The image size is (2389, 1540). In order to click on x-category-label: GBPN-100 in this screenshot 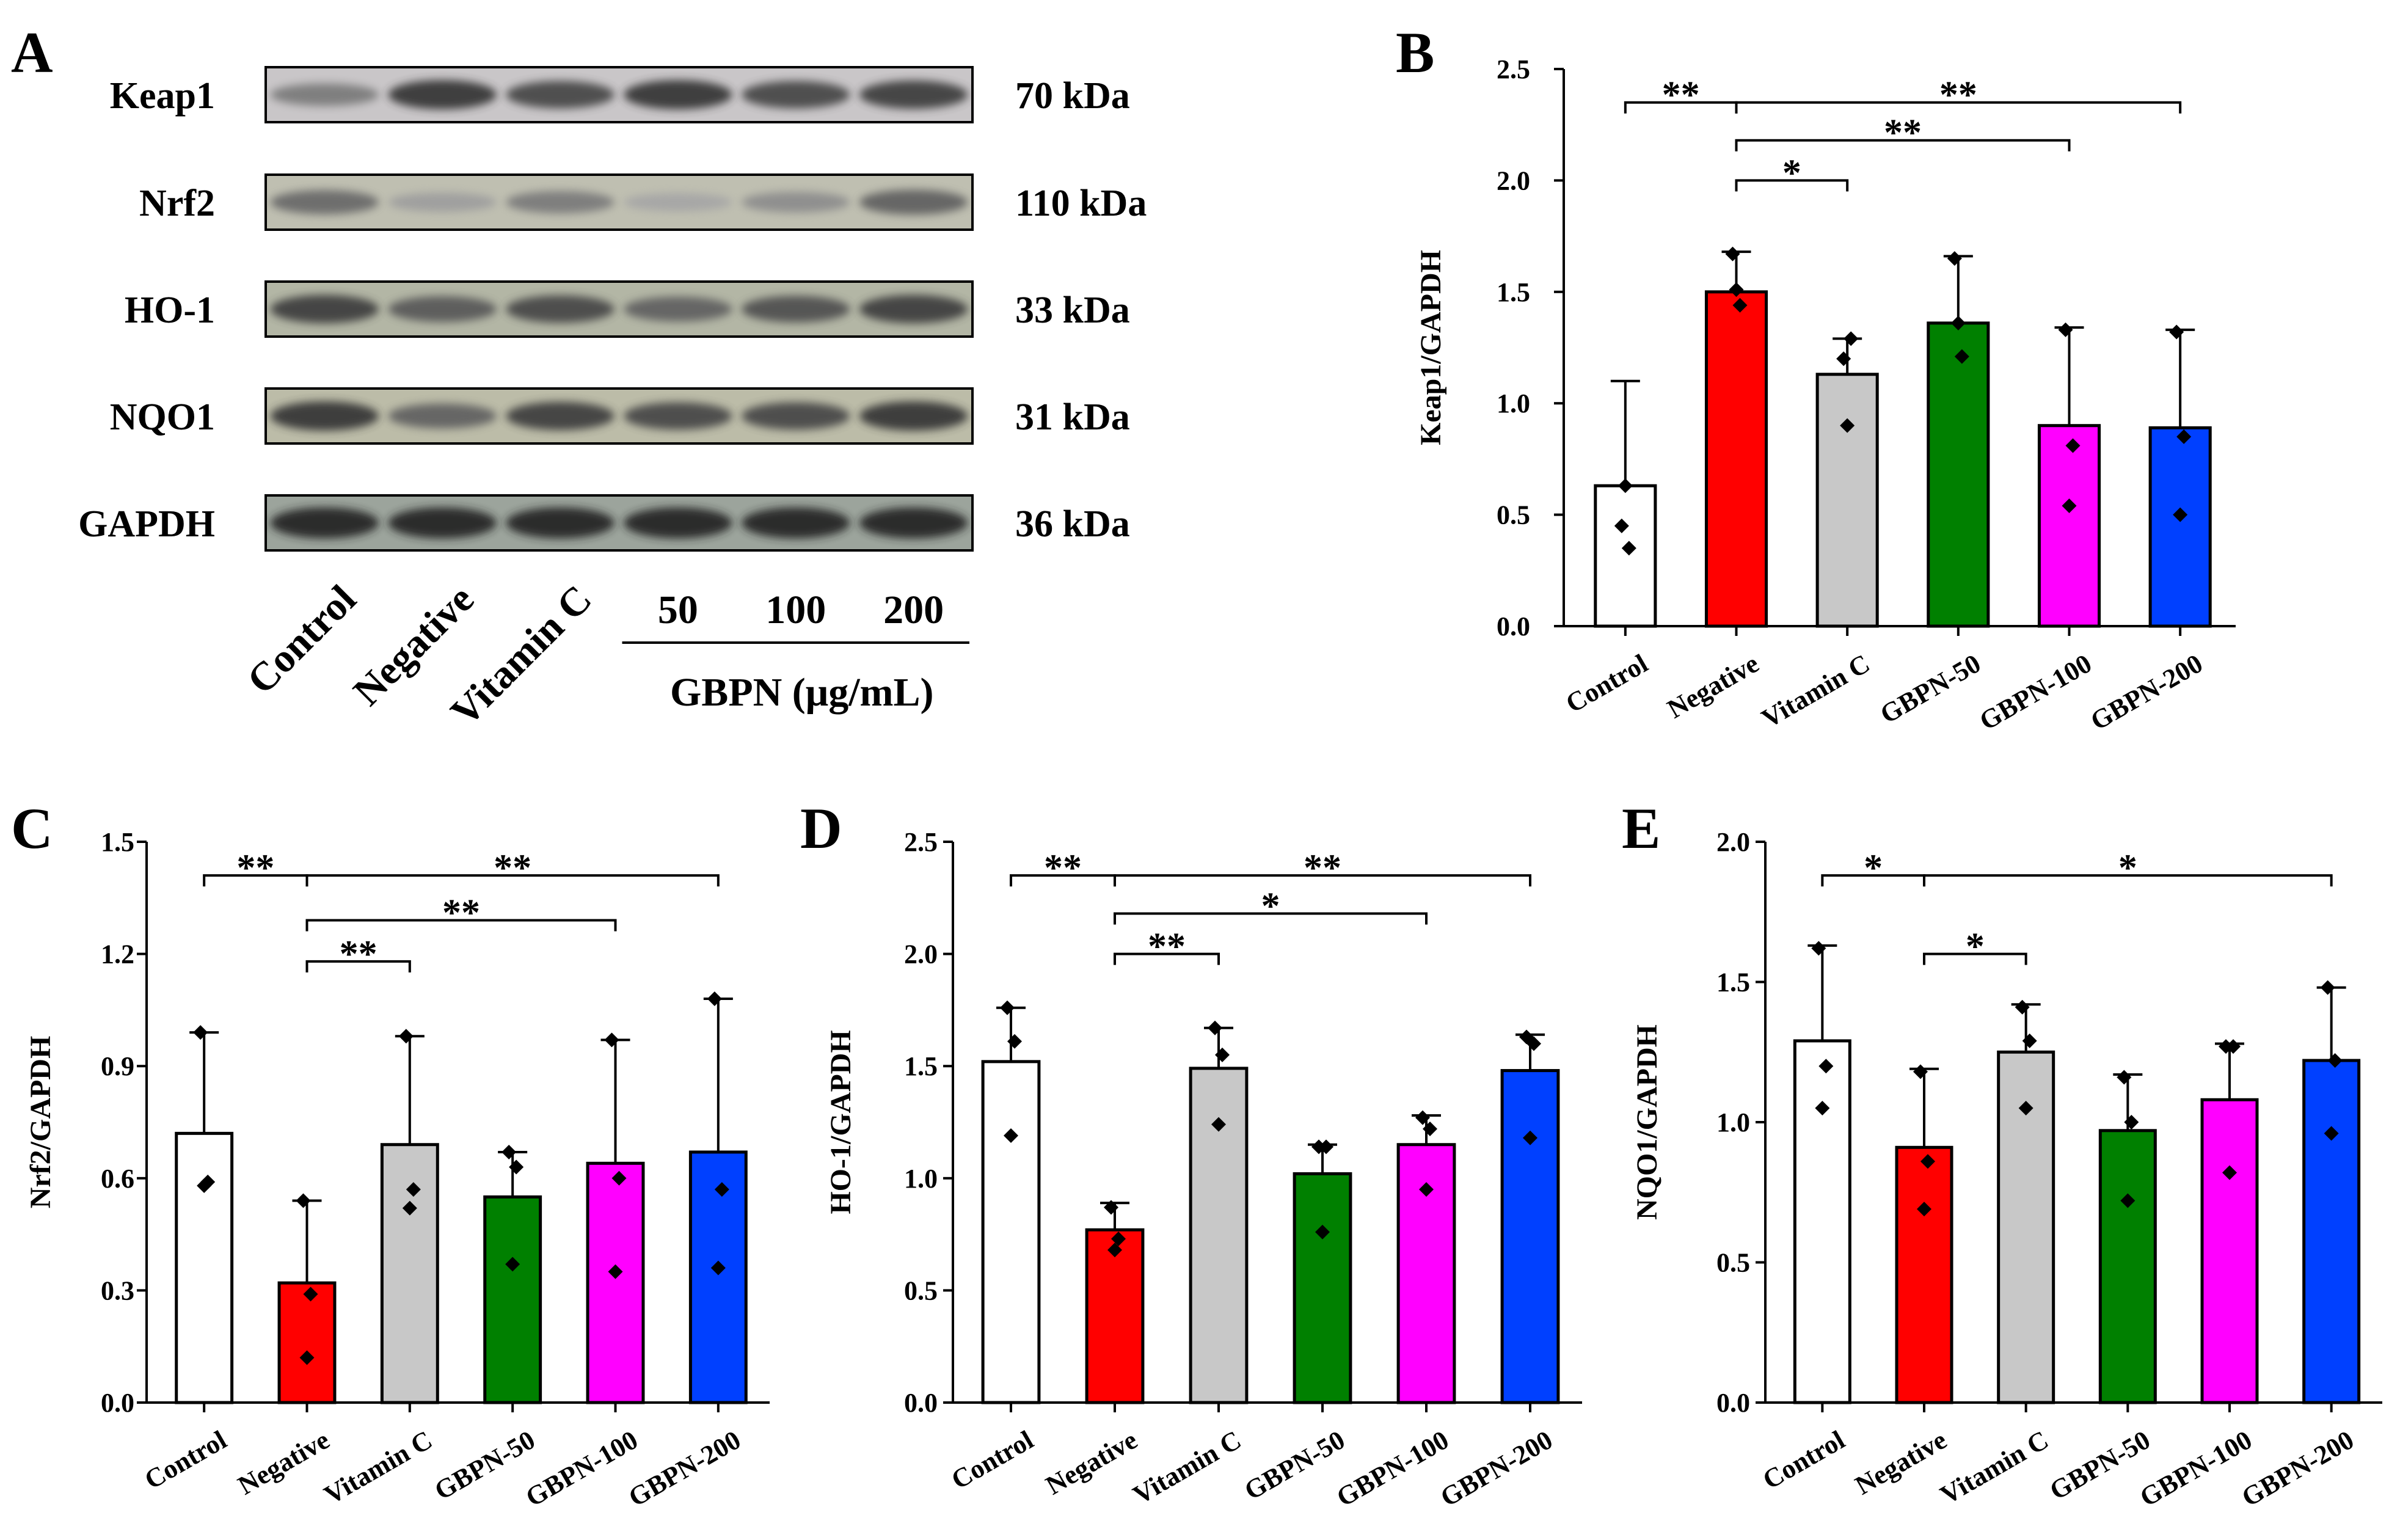, I will do `click(2035, 692)`.